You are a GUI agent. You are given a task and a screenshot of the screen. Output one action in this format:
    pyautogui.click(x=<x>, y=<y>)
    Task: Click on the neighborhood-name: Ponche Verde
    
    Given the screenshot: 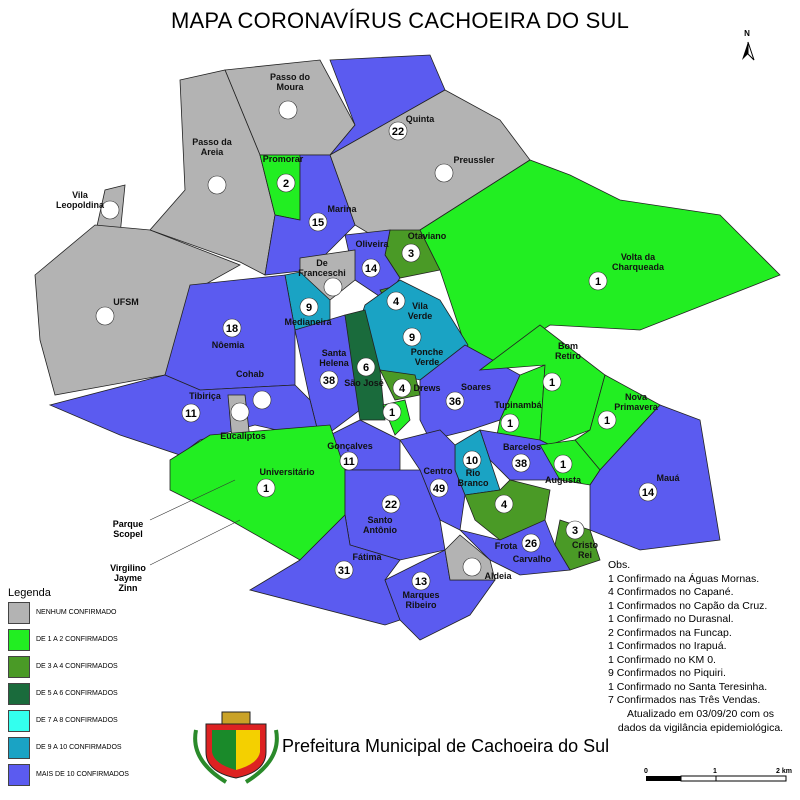 What is the action you would take?
    pyautogui.click(x=427, y=357)
    